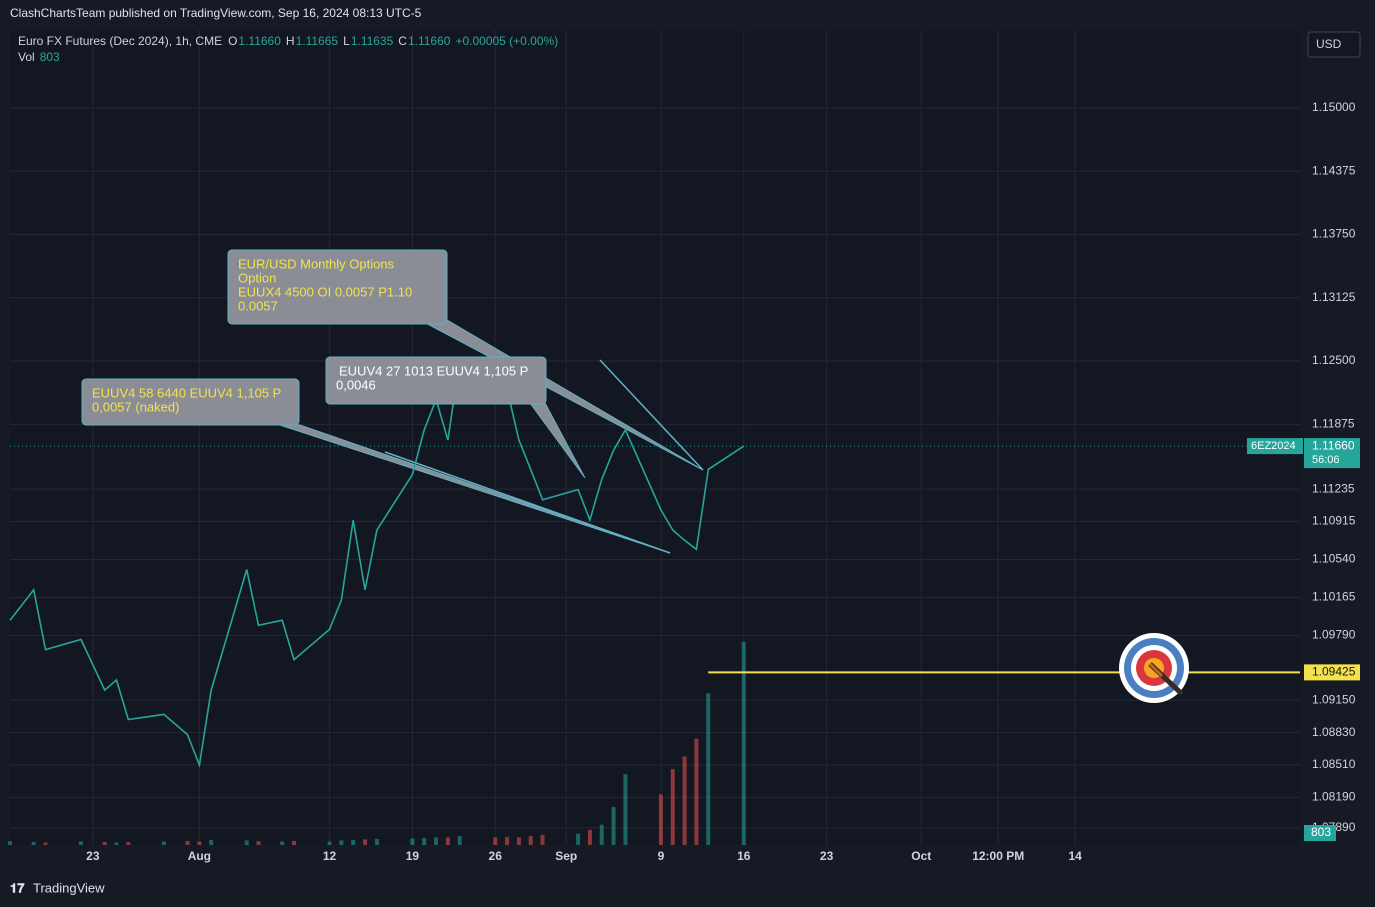 The image size is (1375, 907). What do you see at coordinates (1334, 297) in the screenshot?
I see `y-tick-label: 1.13125` at bounding box center [1334, 297].